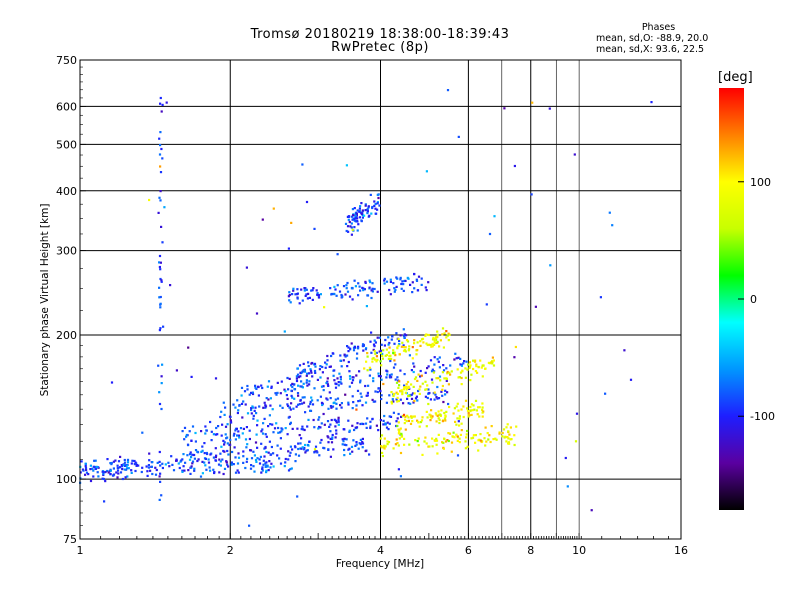  Describe the element at coordinates (530, 550) in the screenshot. I see `x-tick-label: 8` at that location.